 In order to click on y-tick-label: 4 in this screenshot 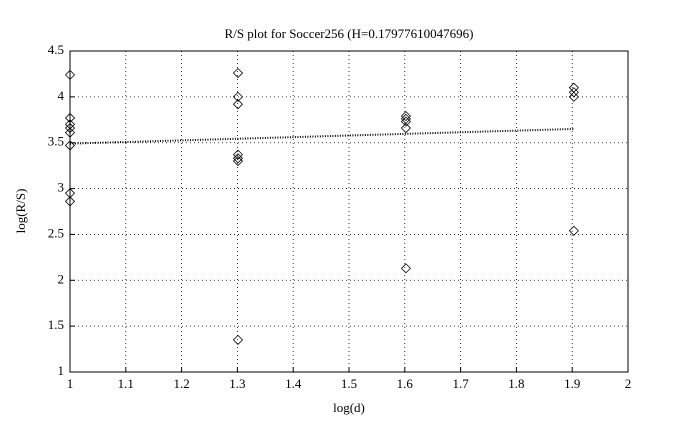, I will do `click(61, 95)`.